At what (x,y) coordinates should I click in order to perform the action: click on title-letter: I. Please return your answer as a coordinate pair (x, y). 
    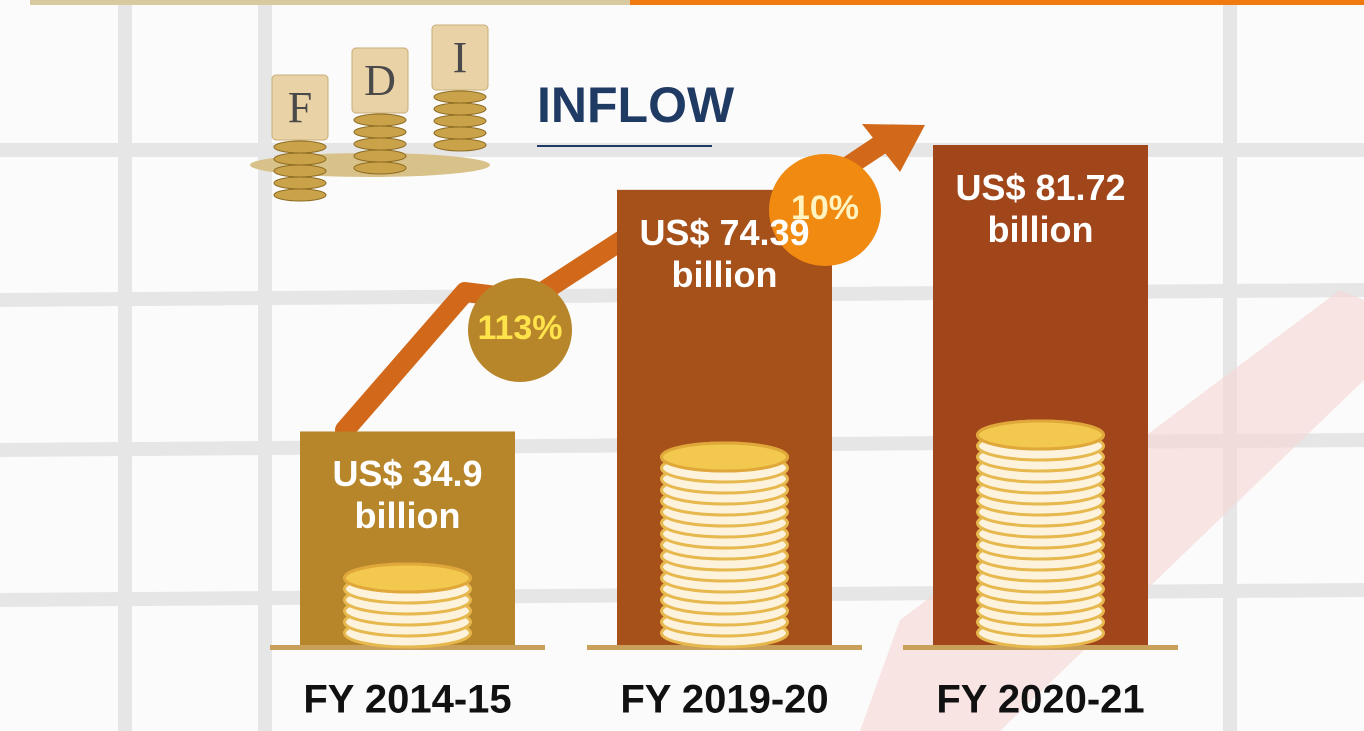
    Looking at the image, I should click on (460, 57).